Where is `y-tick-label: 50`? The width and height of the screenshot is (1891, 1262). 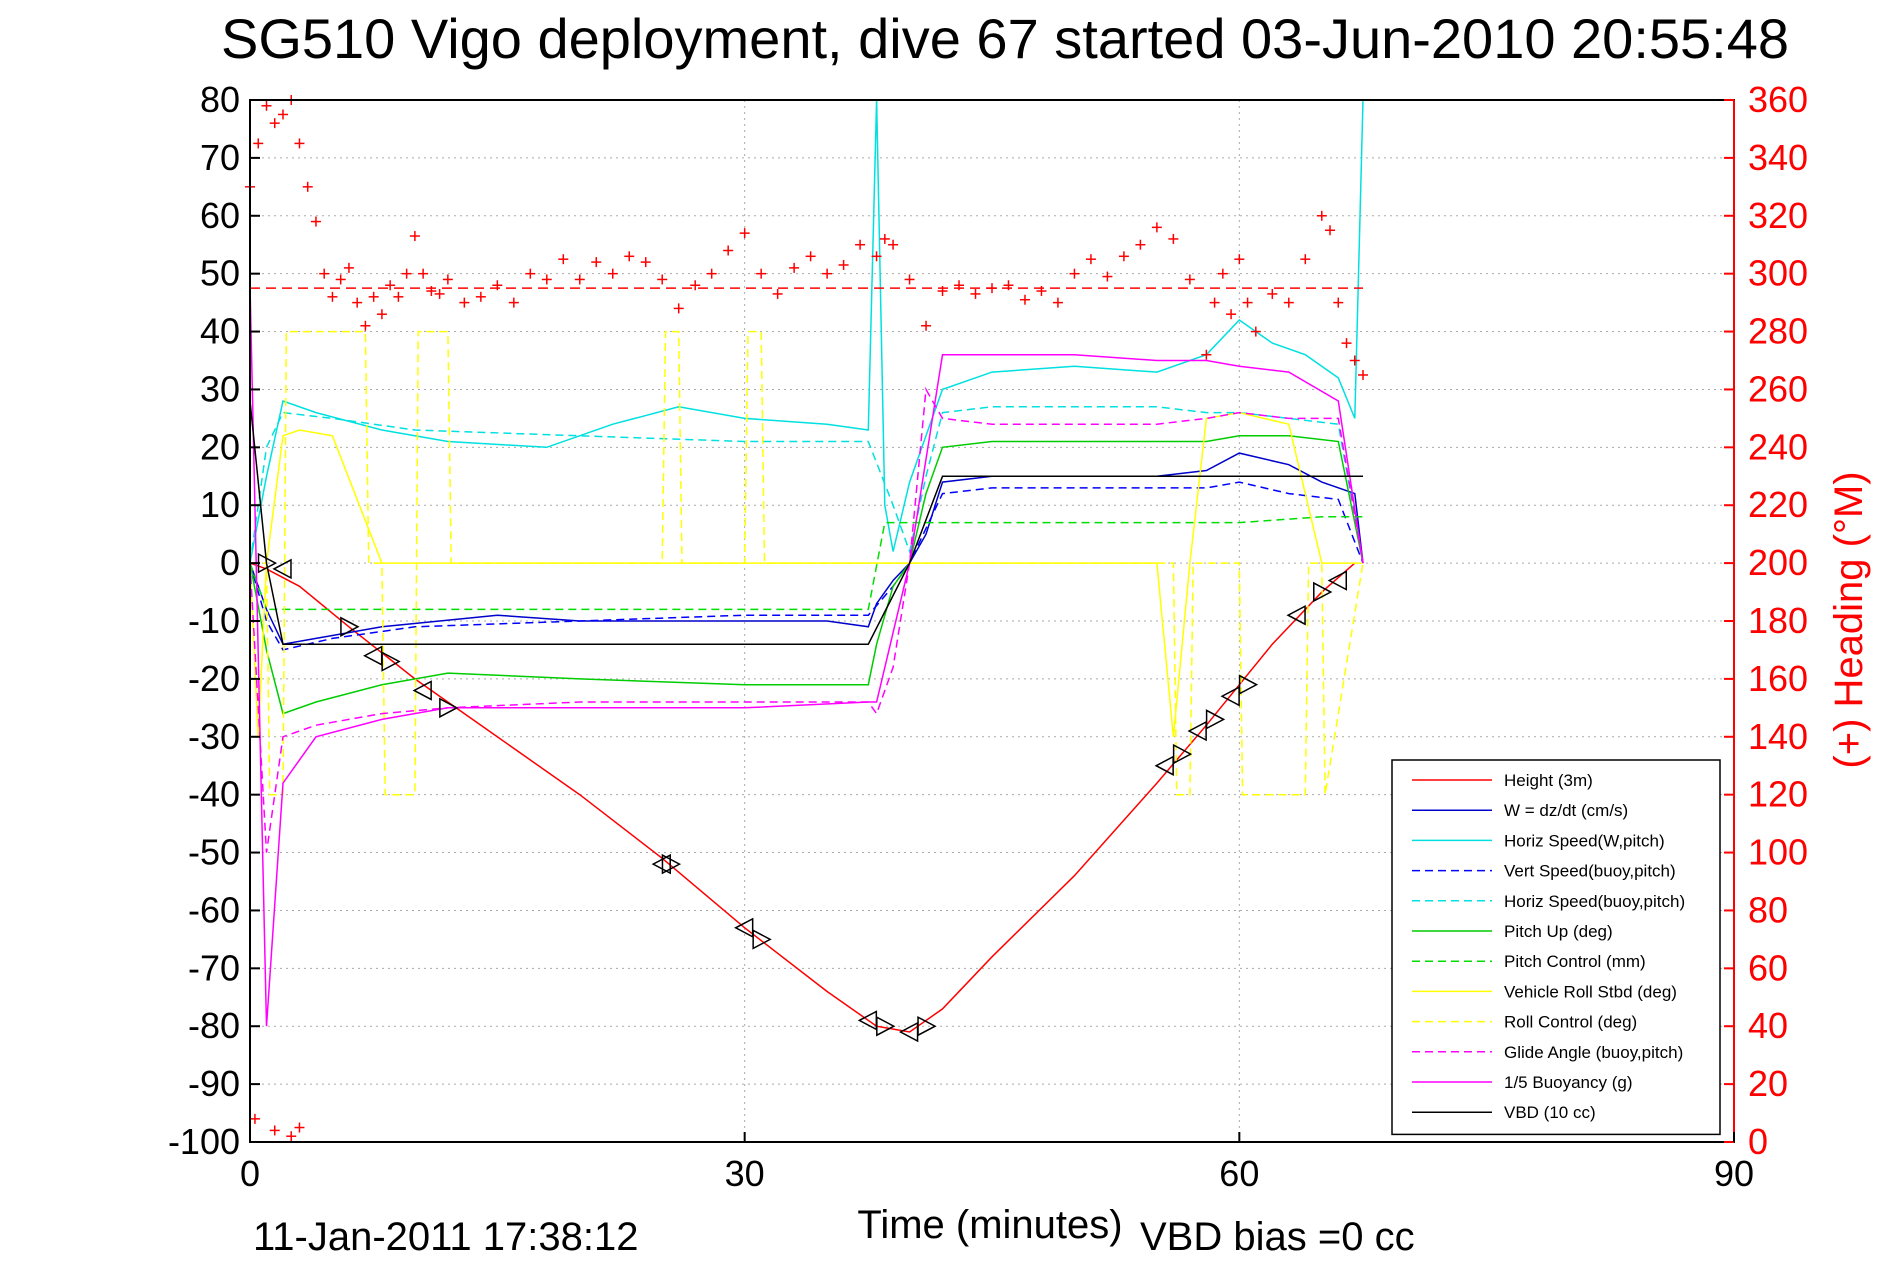 y-tick-label: 50 is located at coordinates (220, 273).